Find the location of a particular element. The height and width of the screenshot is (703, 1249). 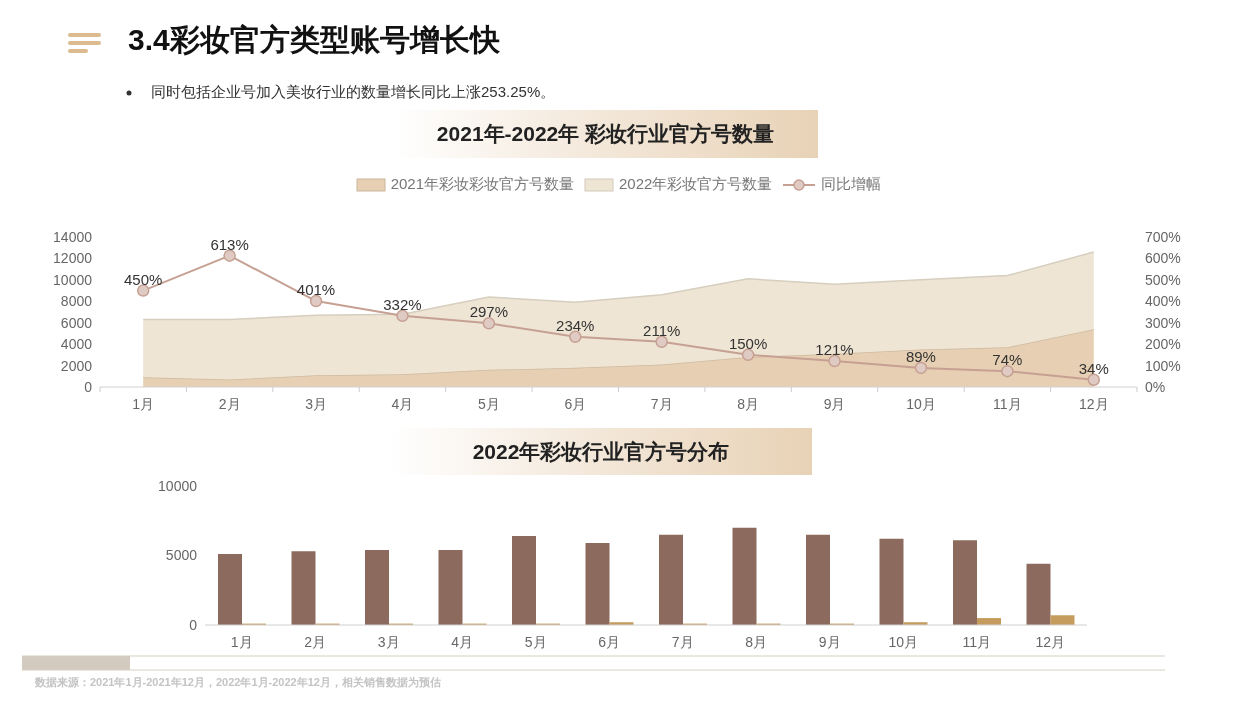

legend-label: 同比增幅 is located at coordinates (851, 184).